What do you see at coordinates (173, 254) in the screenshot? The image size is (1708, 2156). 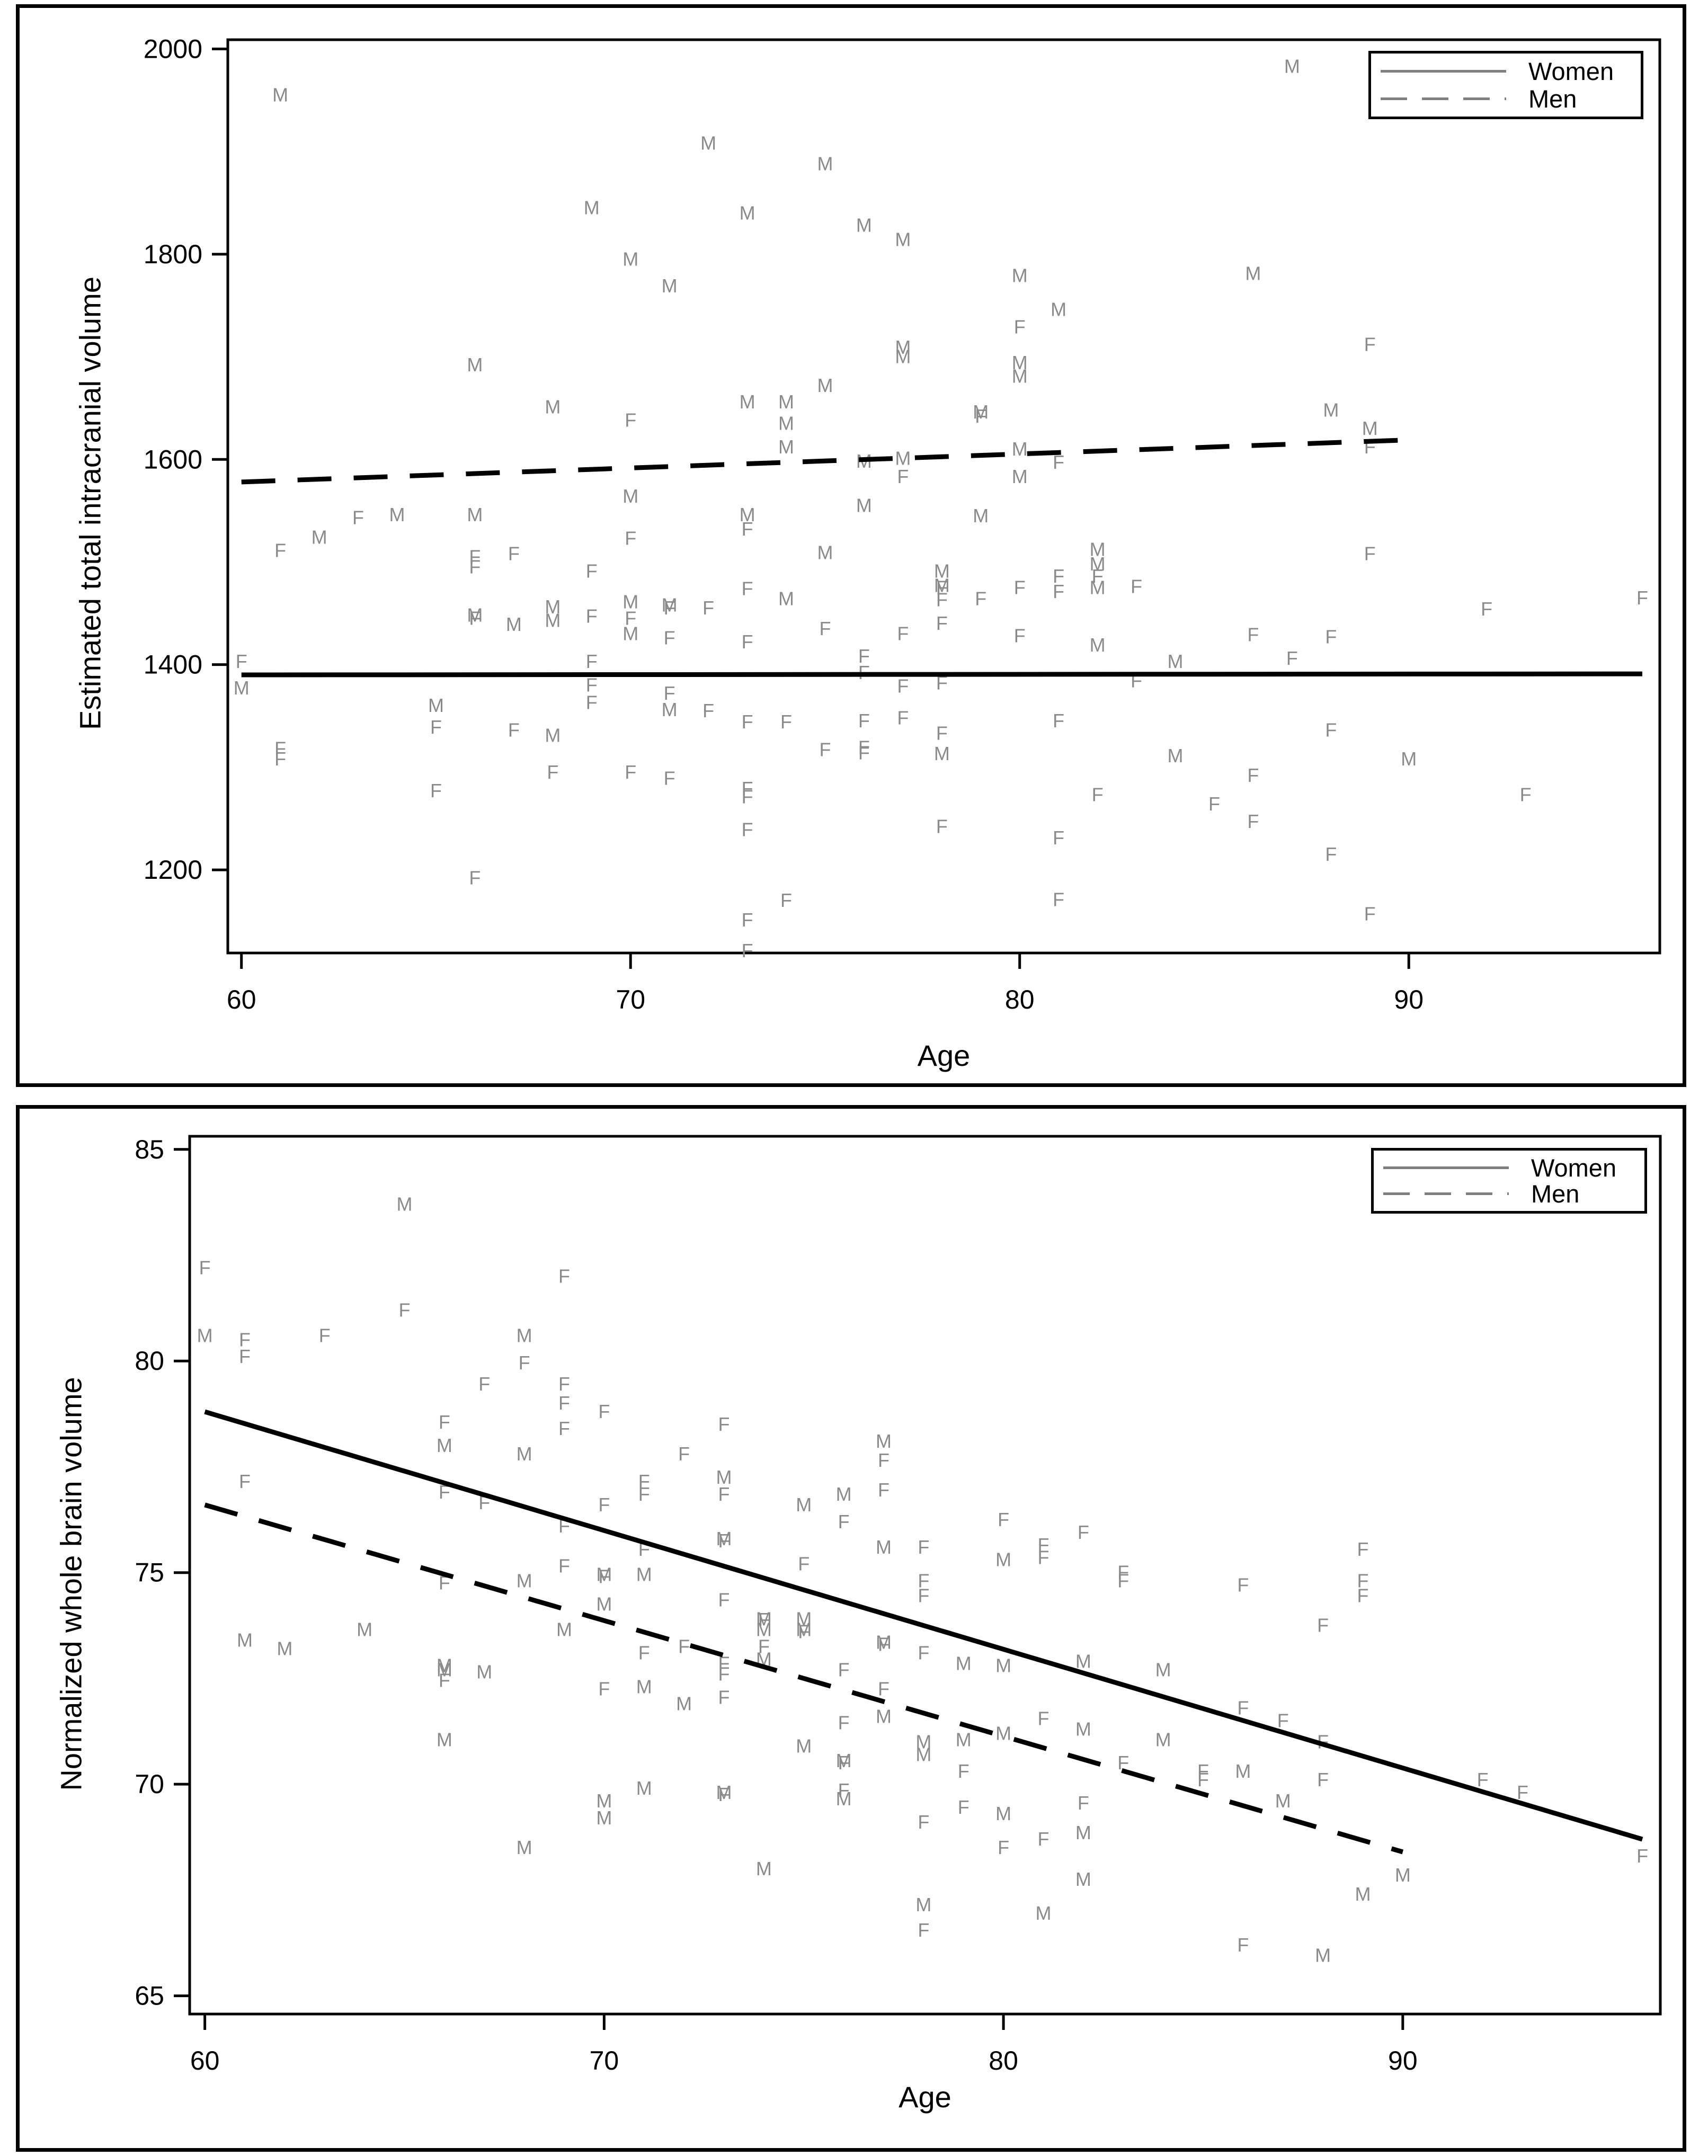 I see `y-tick-label: 1800` at bounding box center [173, 254].